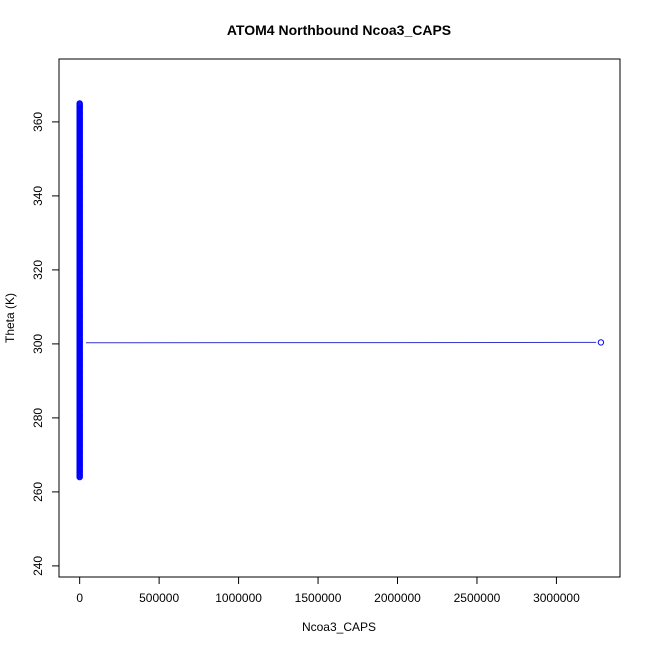  I want to click on y-tick-label: 340, so click(38, 196).